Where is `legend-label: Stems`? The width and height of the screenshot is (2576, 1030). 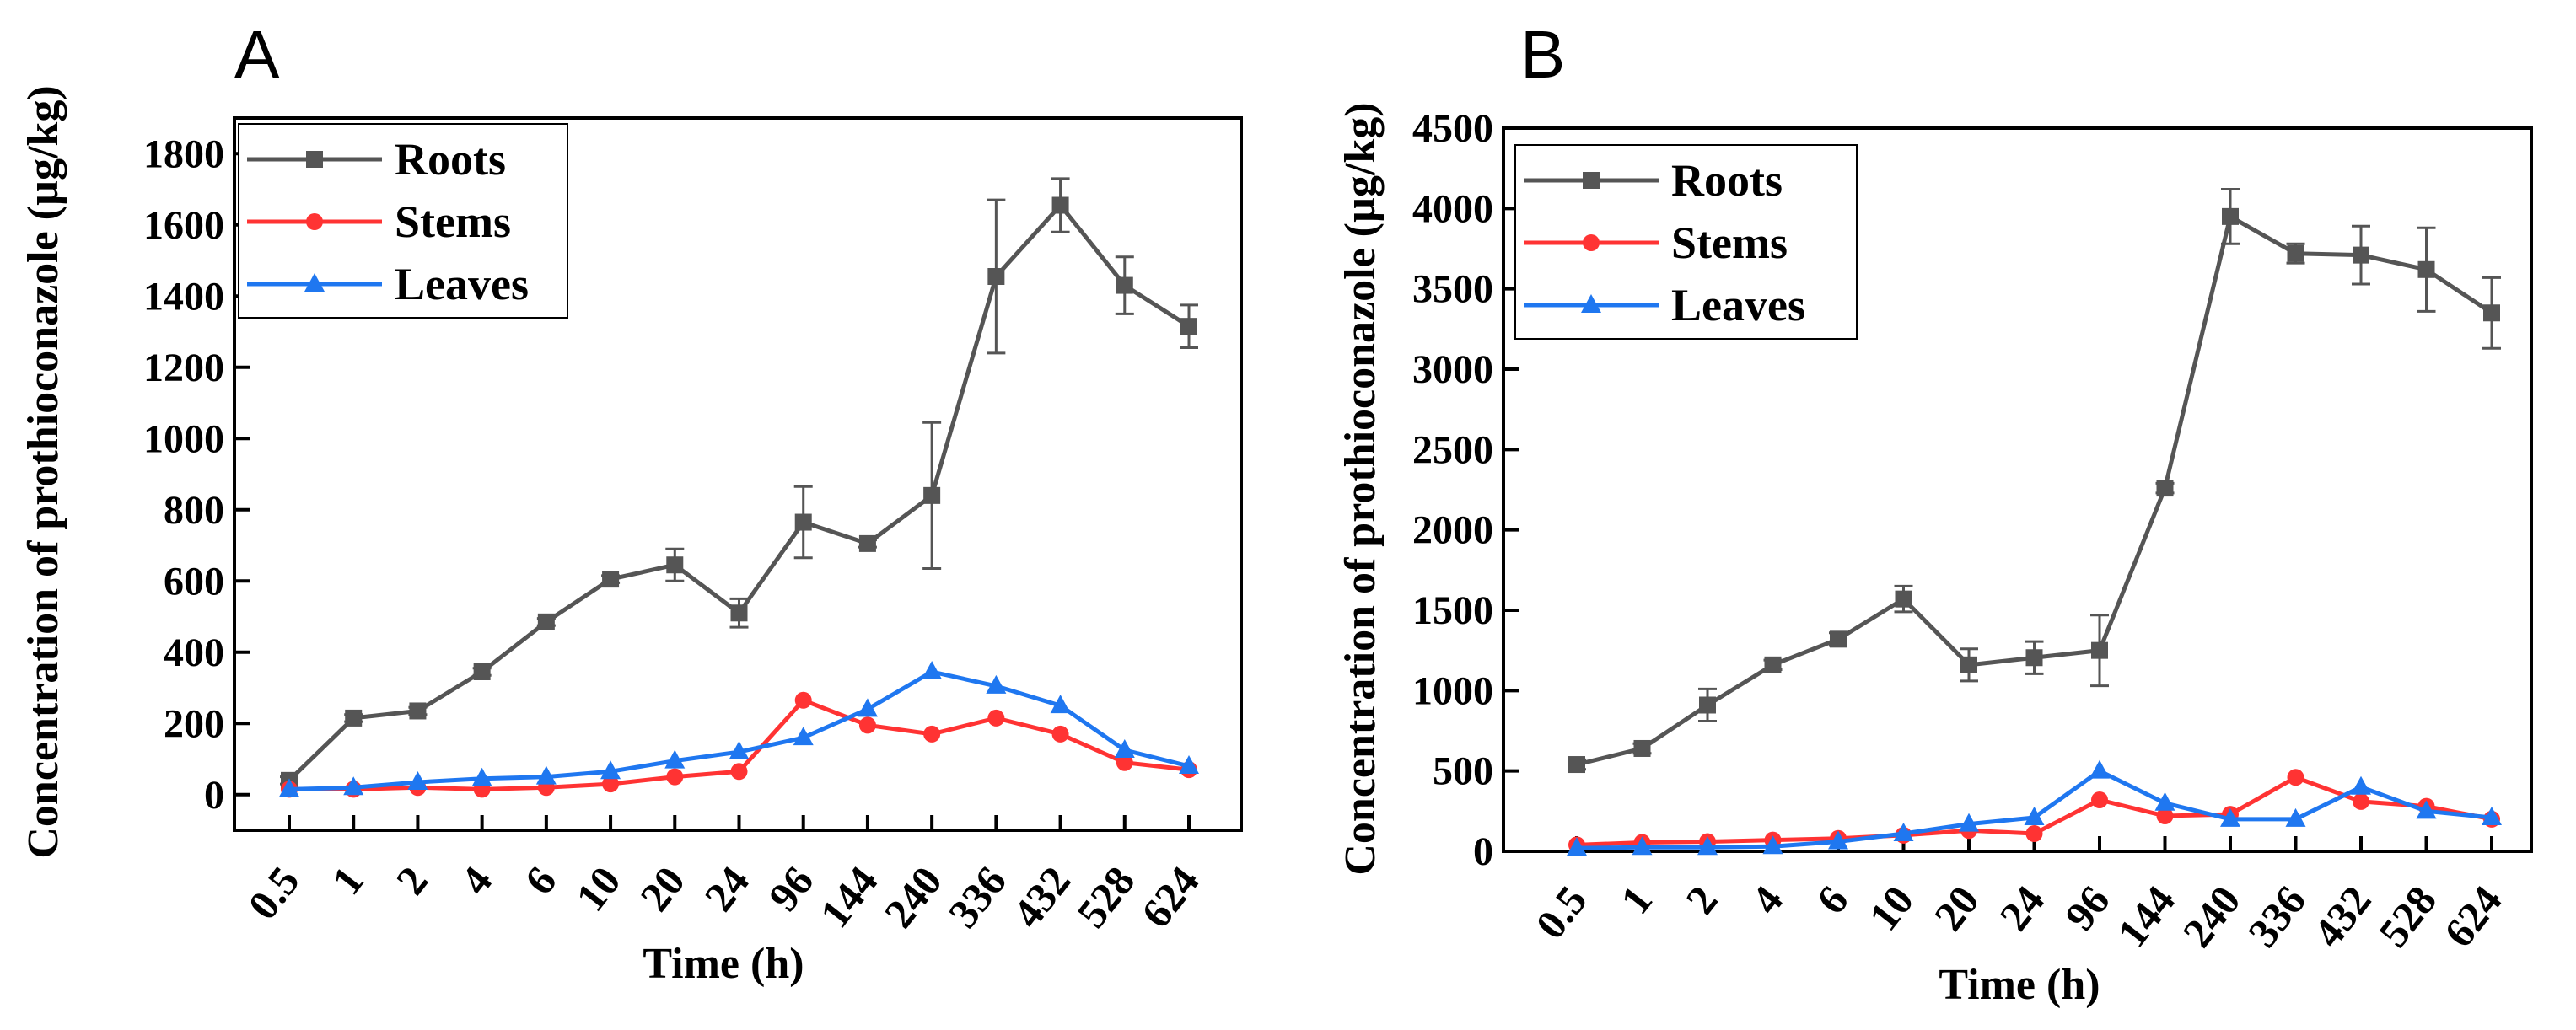
legend-label: Stems is located at coordinates (453, 221).